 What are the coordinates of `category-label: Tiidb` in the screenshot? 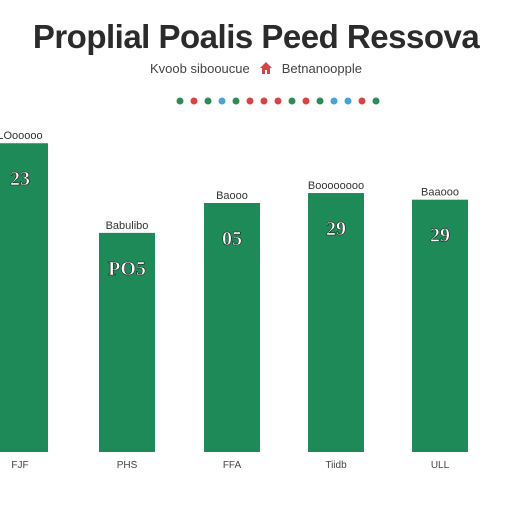 It's located at (336, 465).